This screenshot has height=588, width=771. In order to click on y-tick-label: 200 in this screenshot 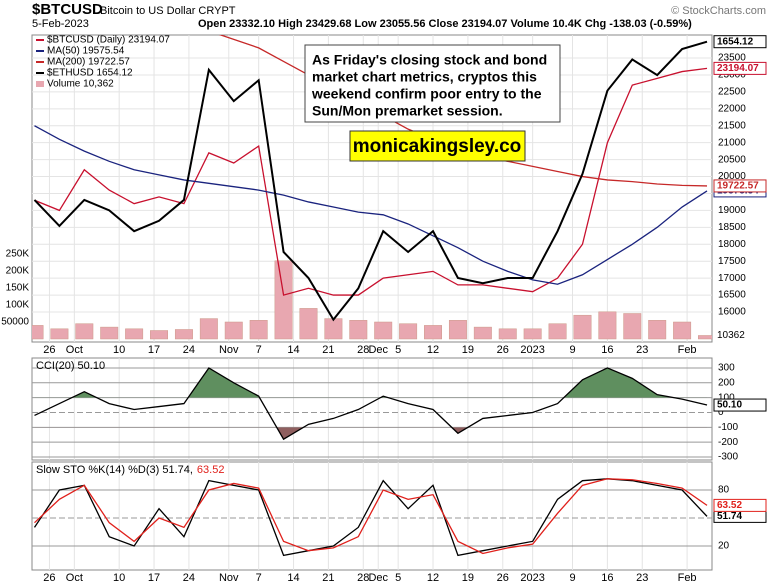, I will do `click(726, 382)`.